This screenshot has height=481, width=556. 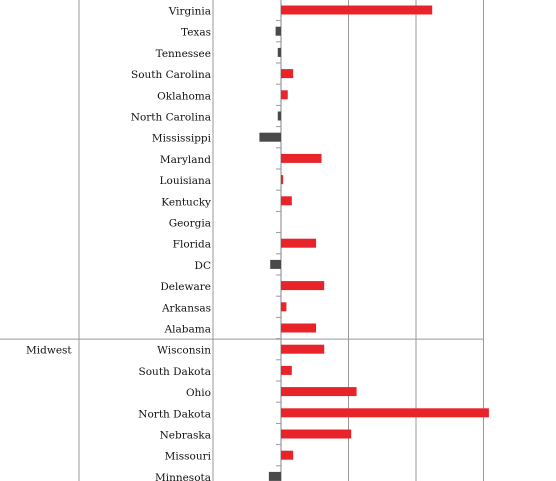 What do you see at coordinates (185, 287) in the screenshot?
I see `row-label-deleware: Deleware` at bounding box center [185, 287].